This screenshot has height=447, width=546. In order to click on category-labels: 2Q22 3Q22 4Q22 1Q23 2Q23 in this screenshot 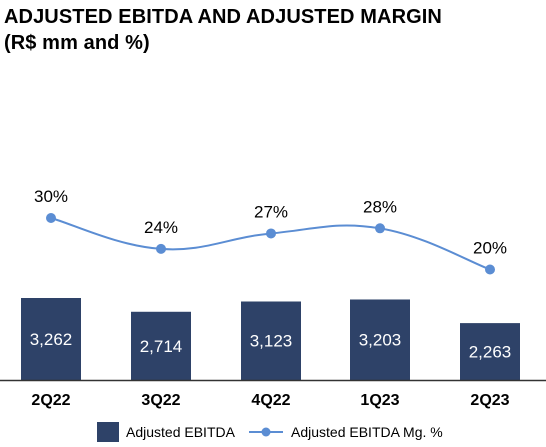, I will do `click(270, 400)`.